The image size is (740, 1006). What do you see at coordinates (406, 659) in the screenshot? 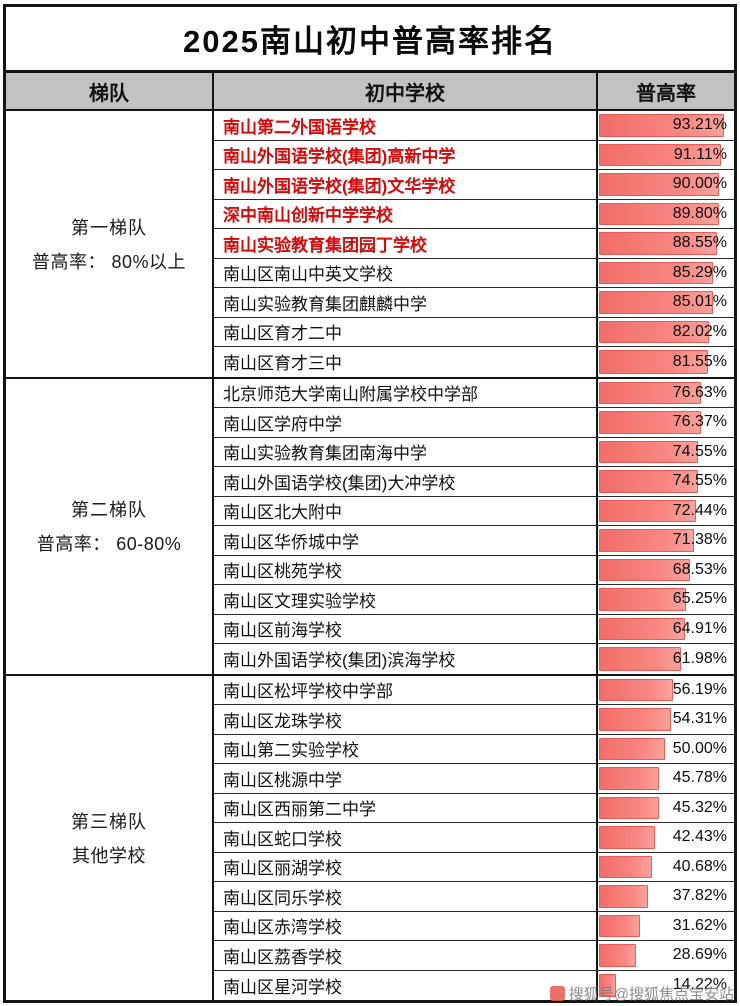
I see `school-name: 南山外国语学校(集团)滨海学校` at bounding box center [406, 659].